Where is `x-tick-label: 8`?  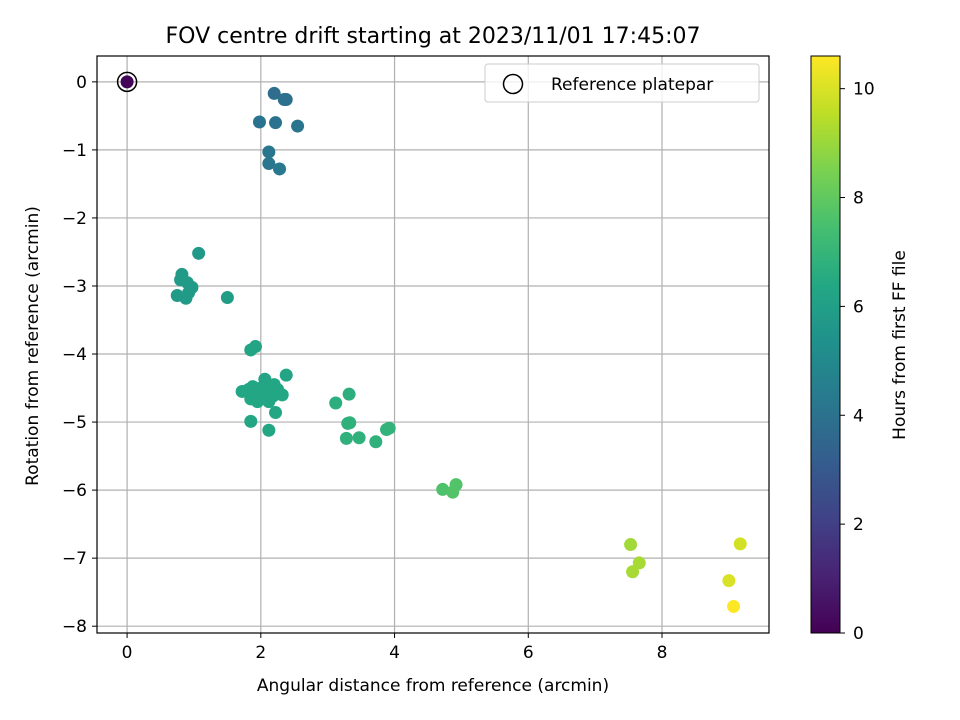 x-tick-label: 8 is located at coordinates (662, 653).